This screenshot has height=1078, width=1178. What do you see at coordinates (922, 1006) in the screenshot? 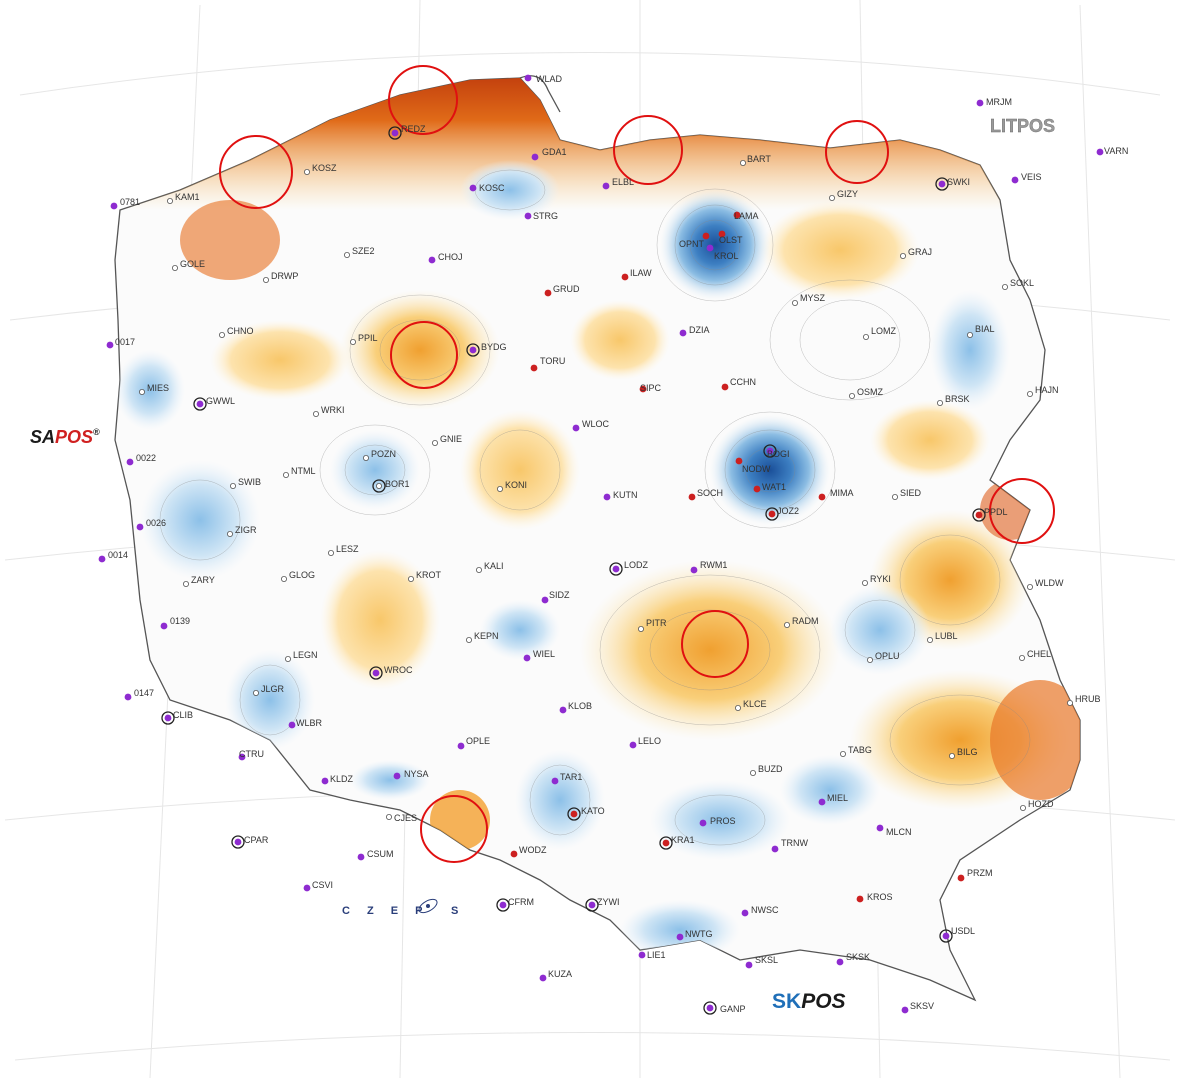
I see `station-label: SKSV` at bounding box center [922, 1006].